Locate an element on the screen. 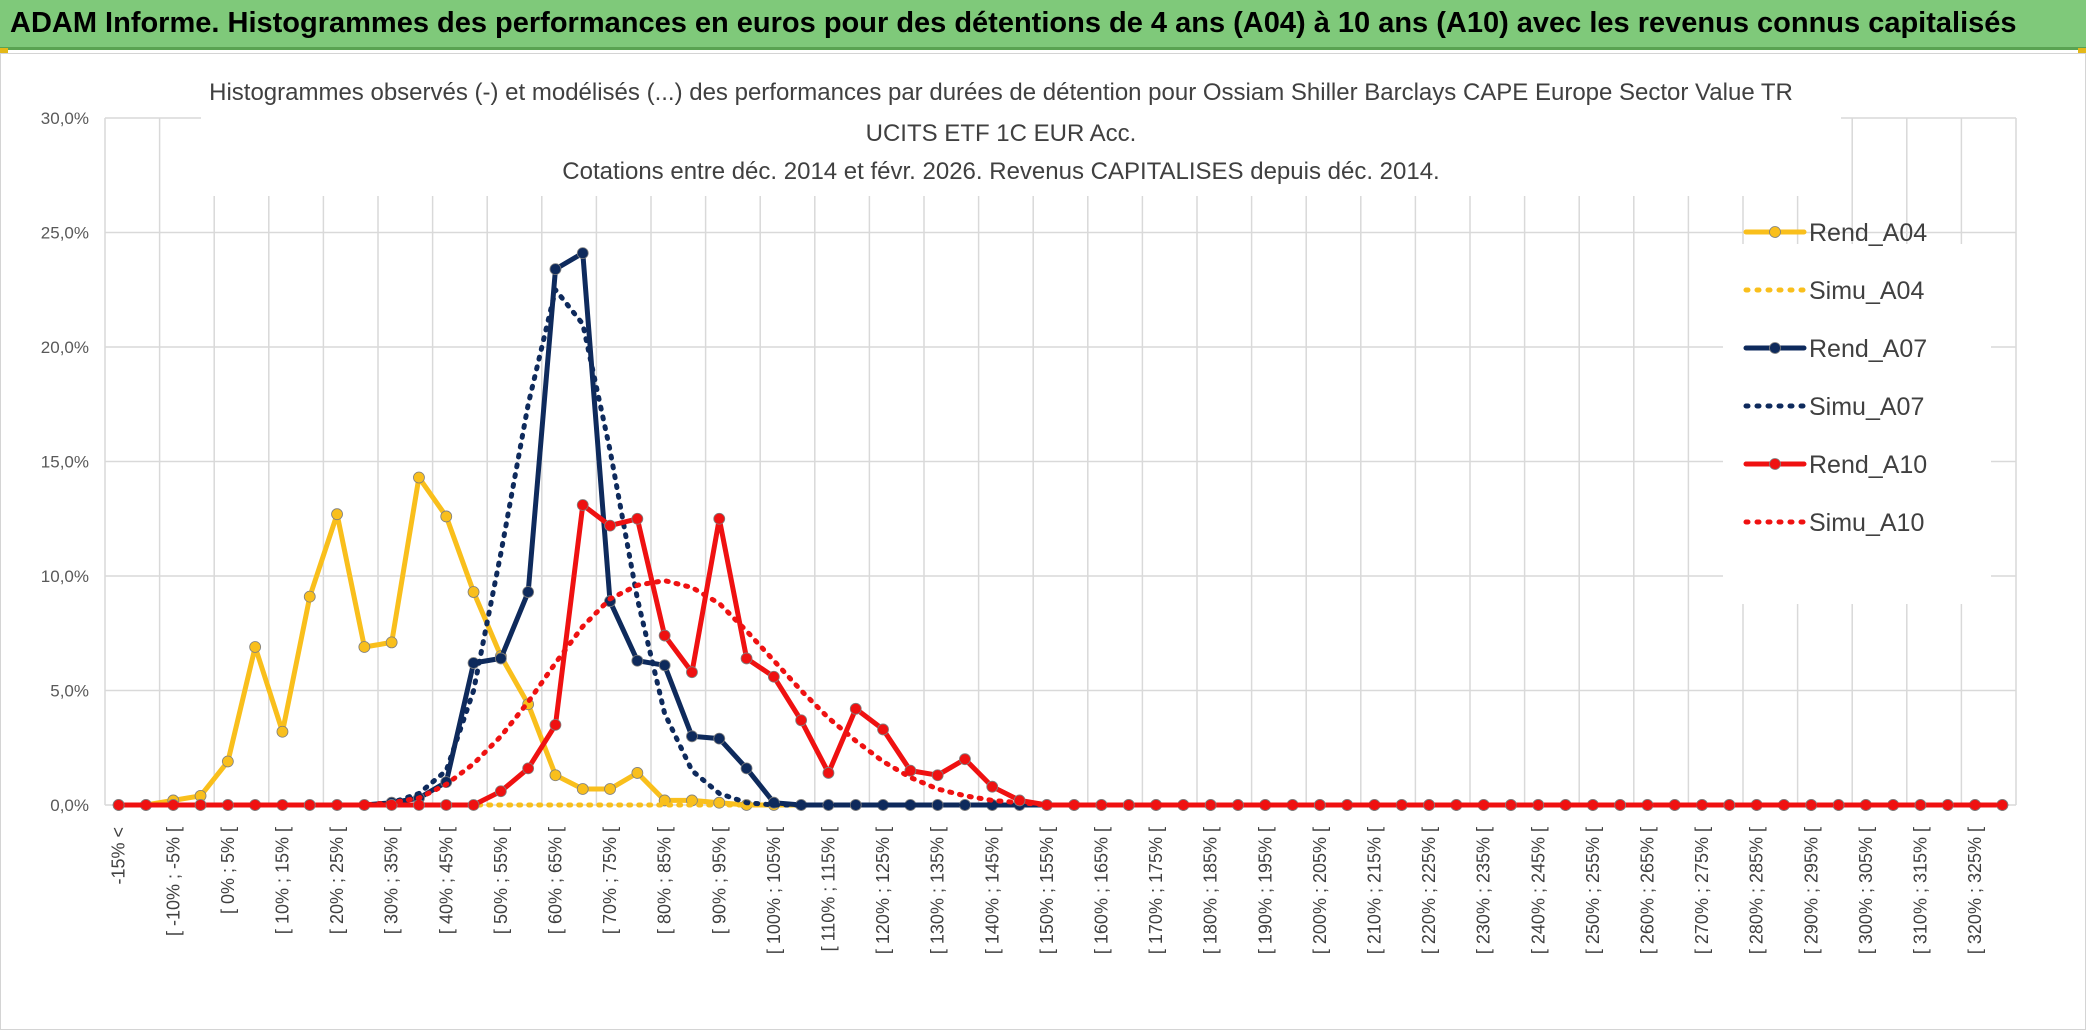  x-tick-label: [ 260% ; 265% [ is located at coordinates (1647, 890).